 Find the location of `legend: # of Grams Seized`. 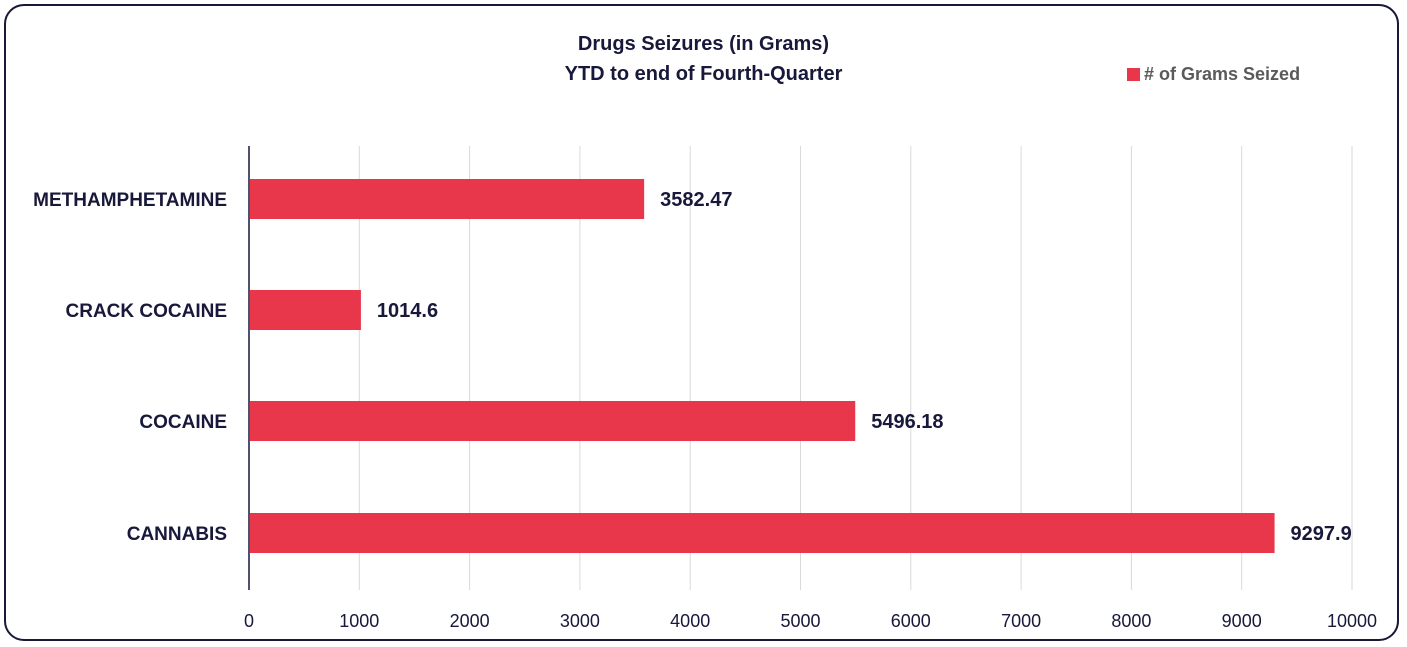

legend: # of Grams Seized is located at coordinates (1213, 74).